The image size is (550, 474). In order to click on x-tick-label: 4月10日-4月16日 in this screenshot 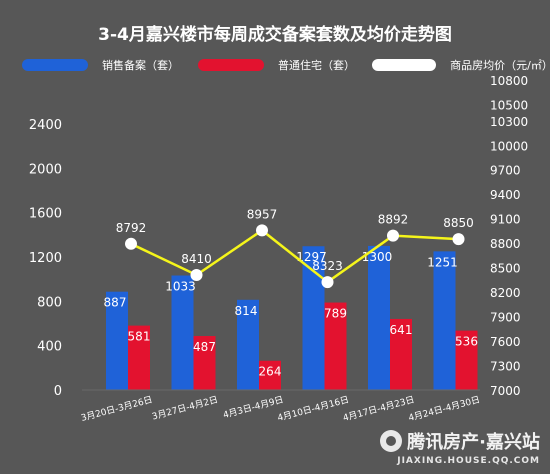, I will do `click(313, 409)`.